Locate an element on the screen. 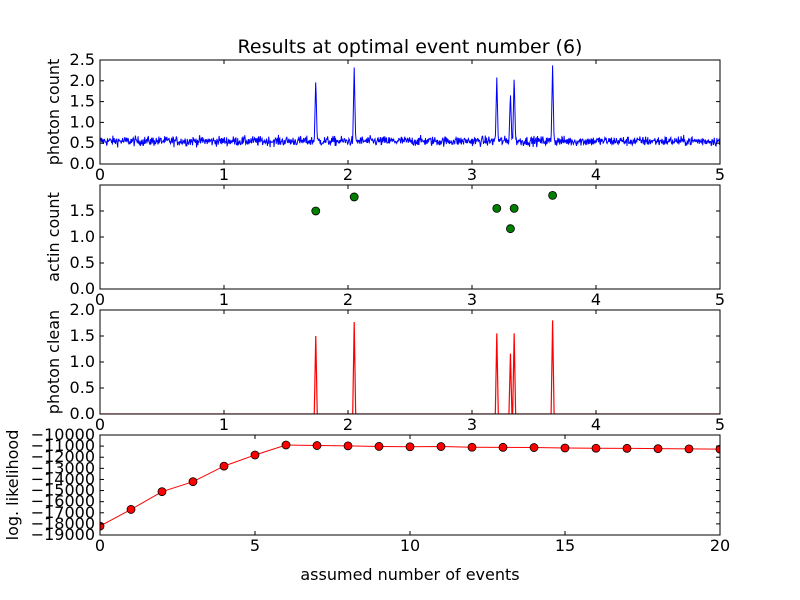 This screenshot has height=600, width=800. x-tick-label: 10 is located at coordinates (410, 545).